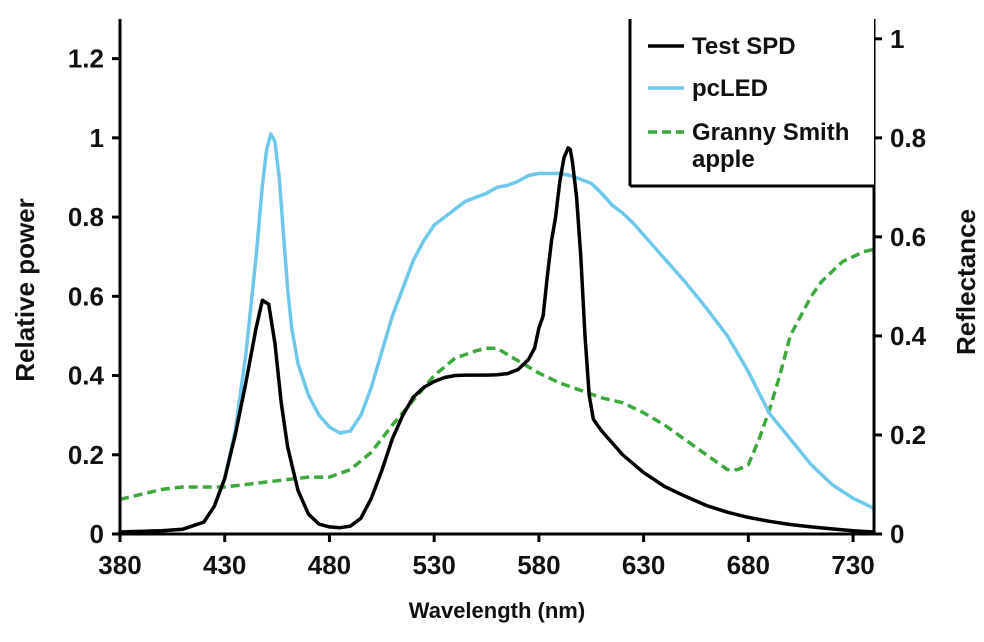 The width and height of the screenshot is (984, 642). What do you see at coordinates (497, 610) in the screenshot?
I see `x-axis-title: Wavelength (nm)` at bounding box center [497, 610].